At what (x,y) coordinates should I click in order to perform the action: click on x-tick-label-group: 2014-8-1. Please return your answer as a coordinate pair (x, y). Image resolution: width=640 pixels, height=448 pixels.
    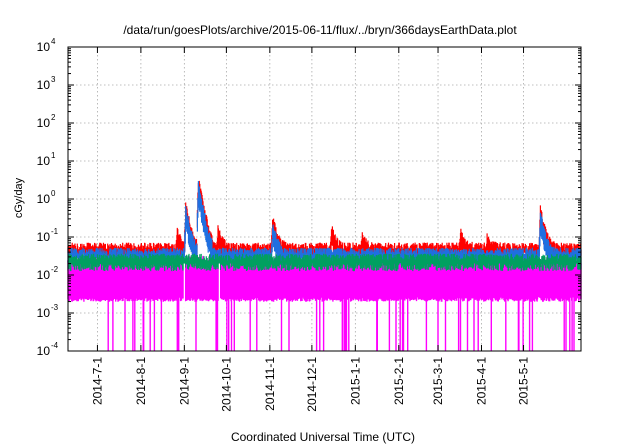
    Looking at the image, I should click on (141, 381).